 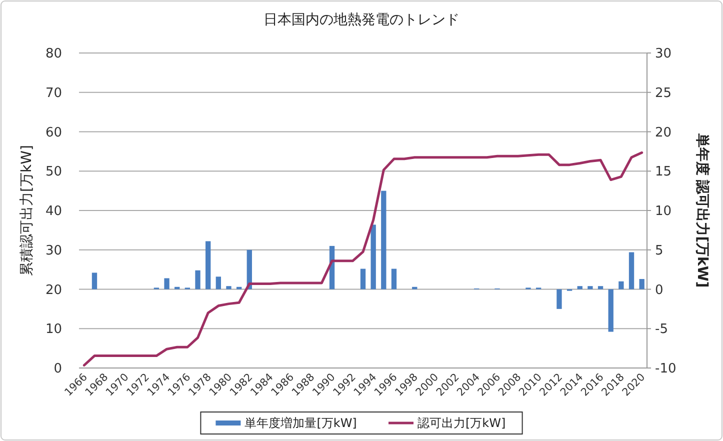 What do you see at coordinates (663, 54) in the screenshot?
I see `y2-tick-label: 30` at bounding box center [663, 54].